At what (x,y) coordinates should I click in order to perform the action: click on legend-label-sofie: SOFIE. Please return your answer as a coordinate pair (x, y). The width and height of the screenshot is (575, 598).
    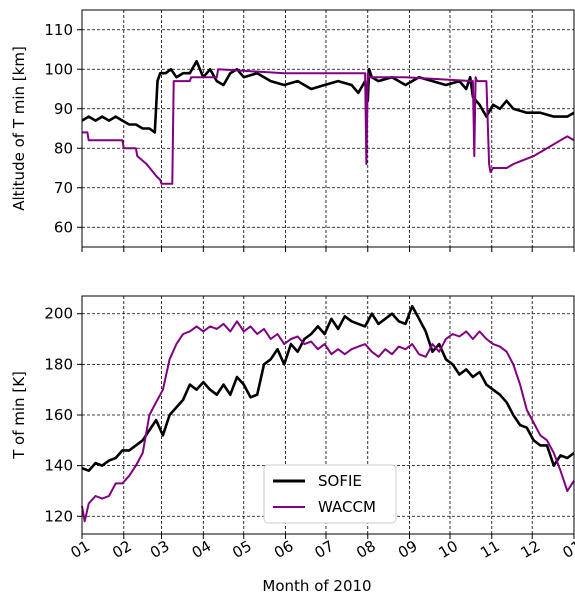
    Looking at the image, I should click on (340, 481).